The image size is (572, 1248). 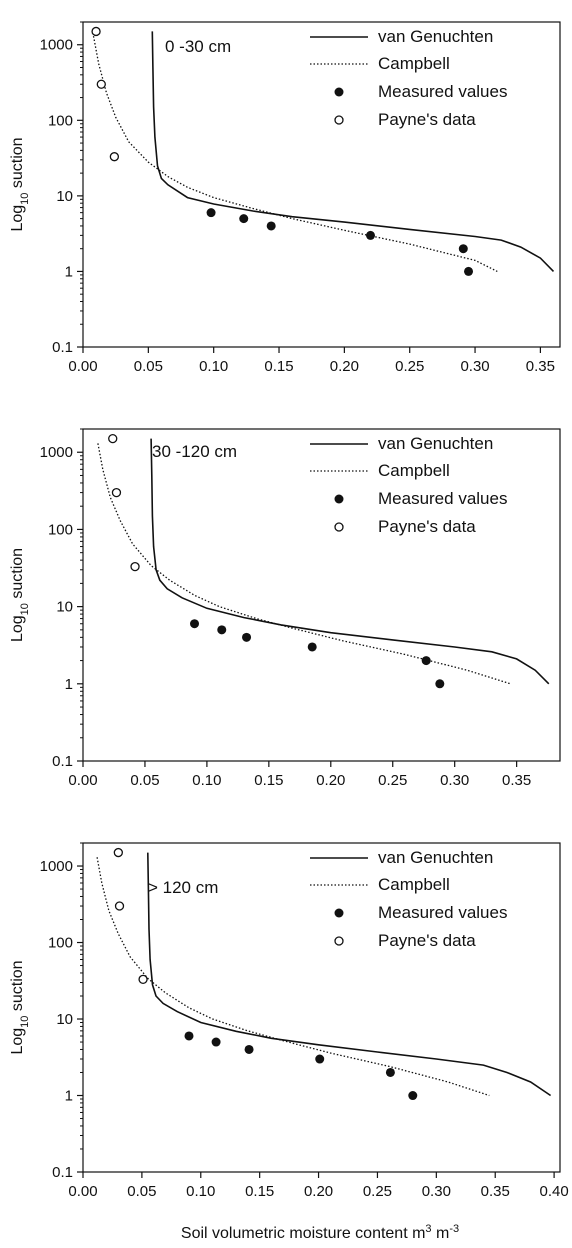 I want to click on y-axis-title: Log10 suction, so click(x=20, y=184).